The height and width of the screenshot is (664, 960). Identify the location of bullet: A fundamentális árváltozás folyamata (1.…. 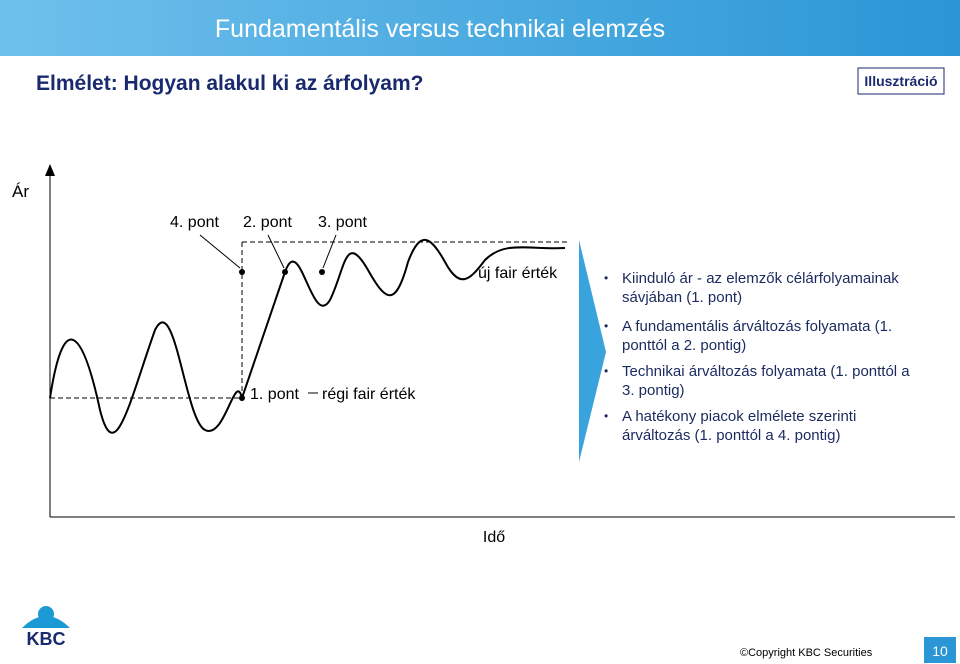
(763, 336).